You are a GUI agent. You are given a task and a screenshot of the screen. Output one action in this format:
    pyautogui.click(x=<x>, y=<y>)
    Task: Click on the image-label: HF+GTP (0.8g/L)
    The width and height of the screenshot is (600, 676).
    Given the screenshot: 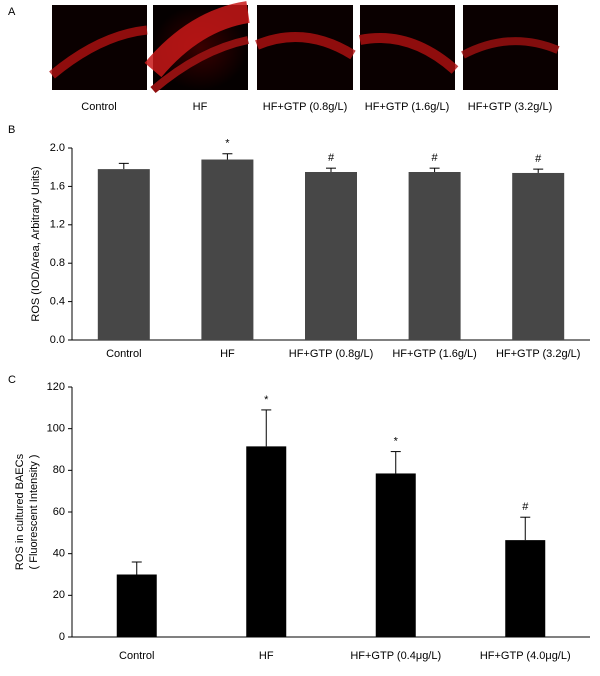 What is the action you would take?
    pyautogui.click(x=305, y=107)
    